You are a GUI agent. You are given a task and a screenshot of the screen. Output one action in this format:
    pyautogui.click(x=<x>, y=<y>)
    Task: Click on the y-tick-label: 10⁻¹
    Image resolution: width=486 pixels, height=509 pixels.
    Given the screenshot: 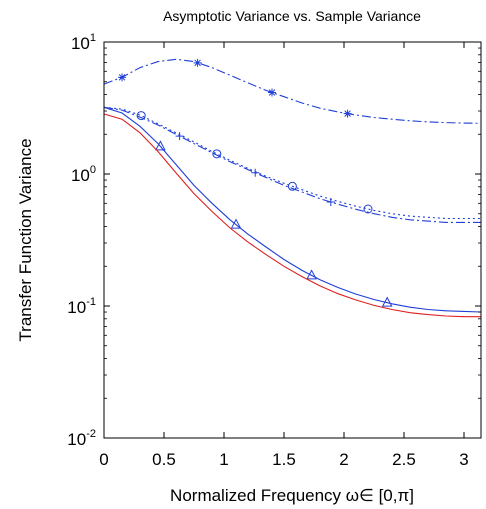 What is the action you would take?
    pyautogui.click(x=81, y=306)
    